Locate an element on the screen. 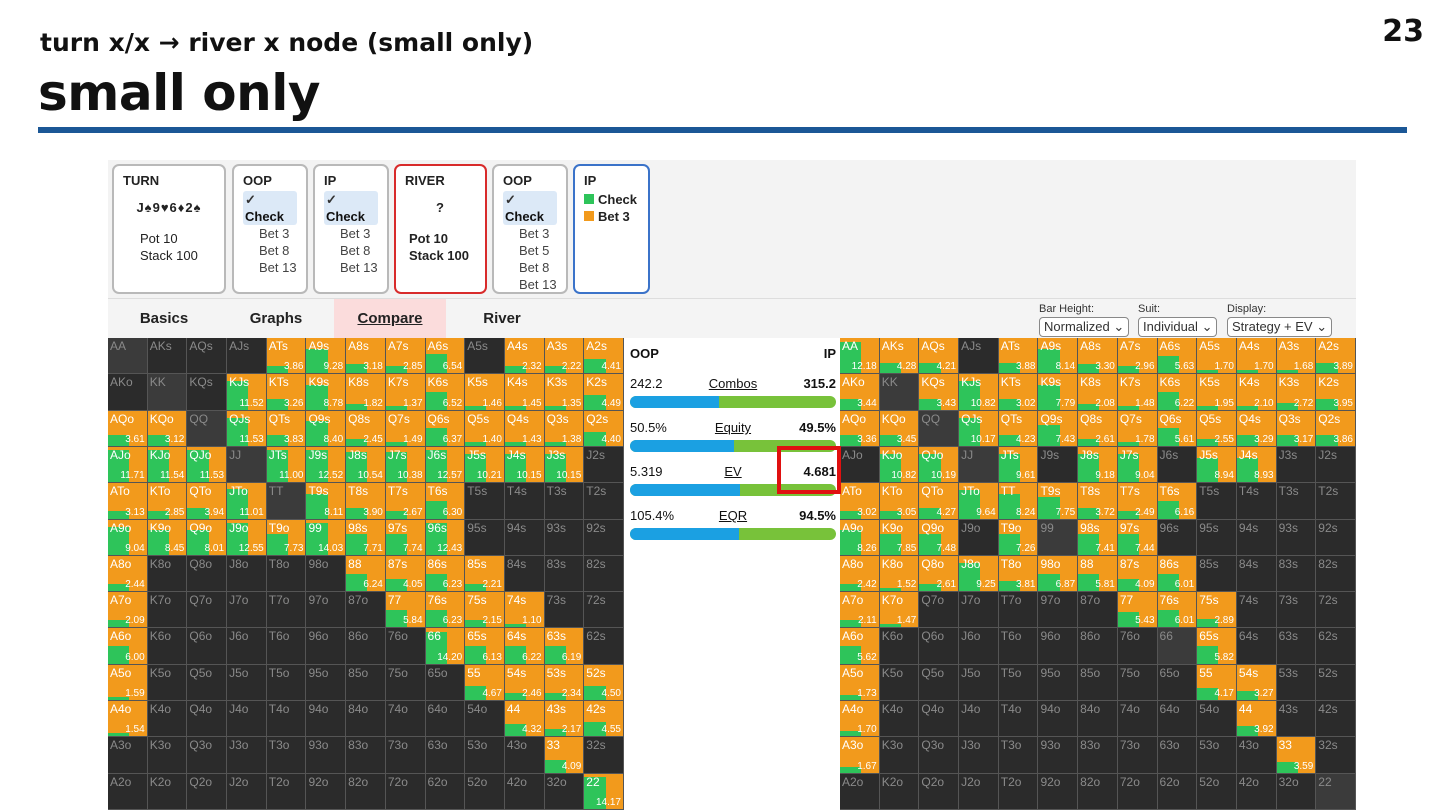  hand-cell: Q4o is located at coordinates (939, 719).